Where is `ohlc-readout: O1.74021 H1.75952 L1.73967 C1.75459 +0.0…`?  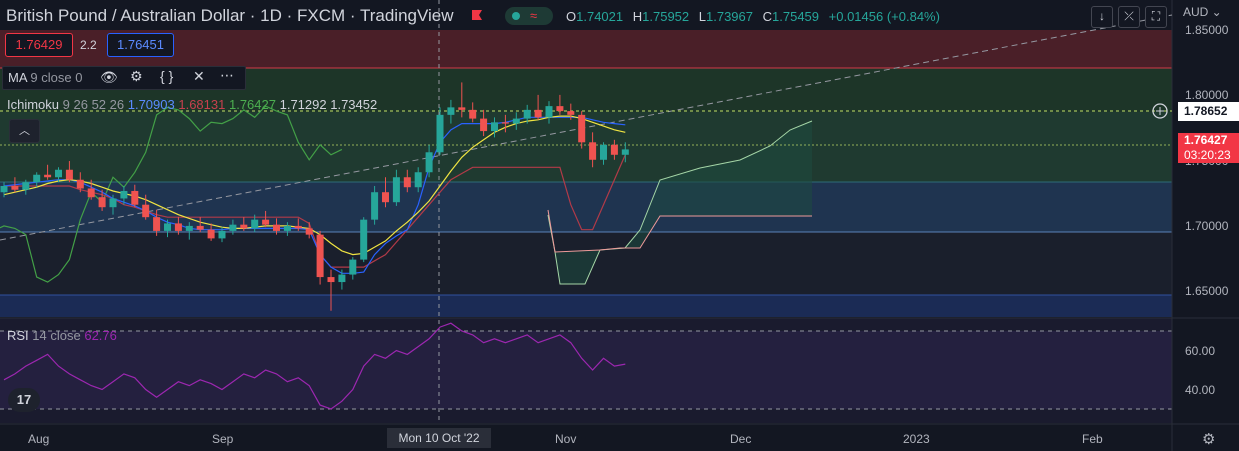
ohlc-readout: O1.74021 H1.75952 L1.73967 C1.75459 +0.0… is located at coordinates (756, 16).